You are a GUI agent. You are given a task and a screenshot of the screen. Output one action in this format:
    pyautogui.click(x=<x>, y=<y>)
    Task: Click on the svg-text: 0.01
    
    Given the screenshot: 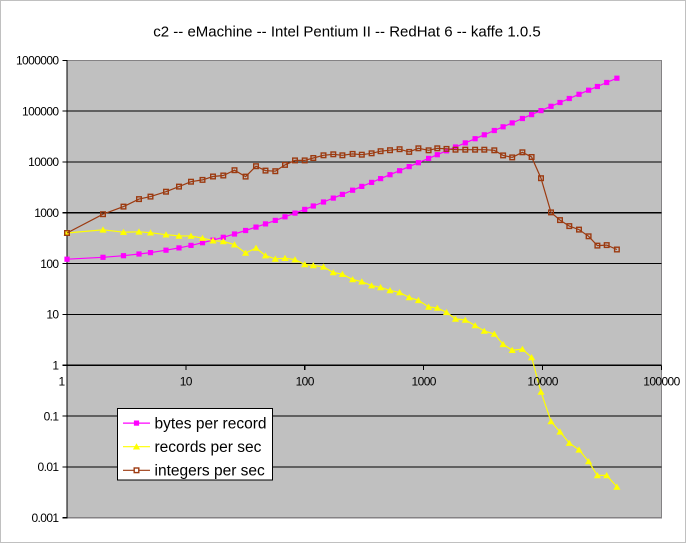 What is the action you would take?
    pyautogui.click(x=49, y=467)
    